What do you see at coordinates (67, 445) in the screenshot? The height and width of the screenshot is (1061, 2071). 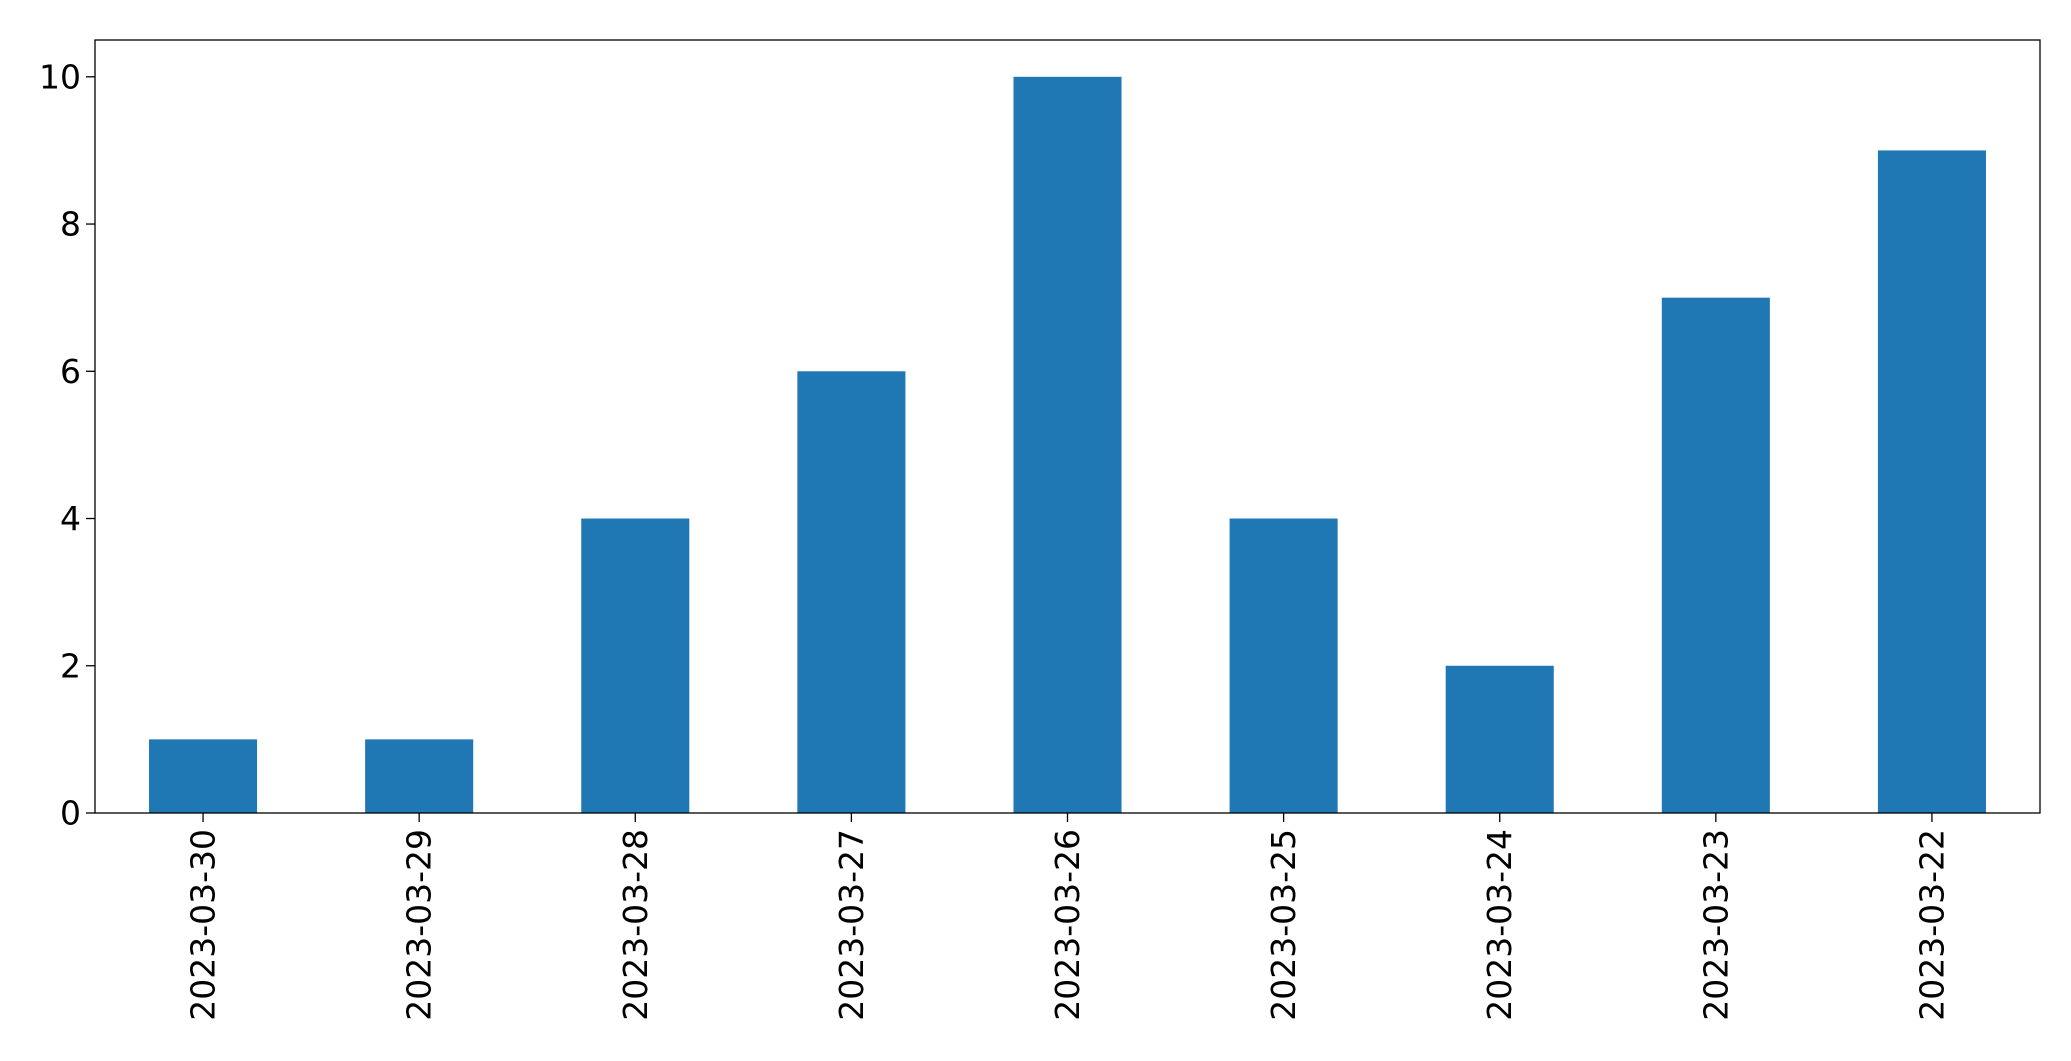 I see `y-axis: 0 2 4 6 8 10` at bounding box center [67, 445].